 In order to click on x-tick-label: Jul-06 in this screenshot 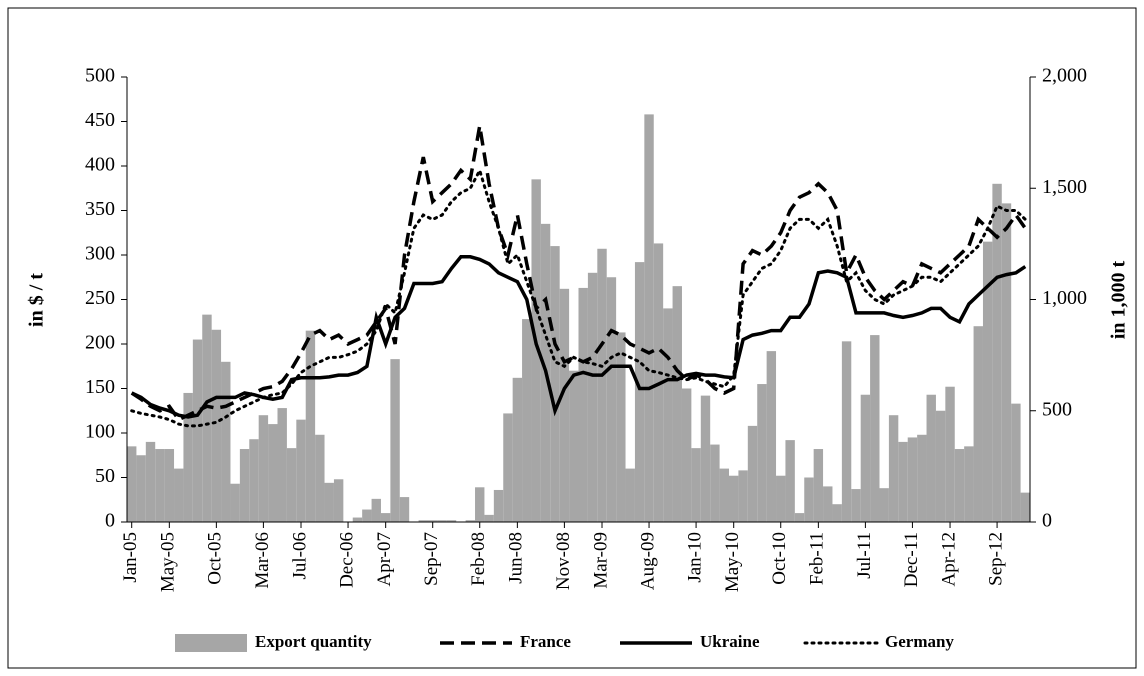, I will do `click(299, 556)`.